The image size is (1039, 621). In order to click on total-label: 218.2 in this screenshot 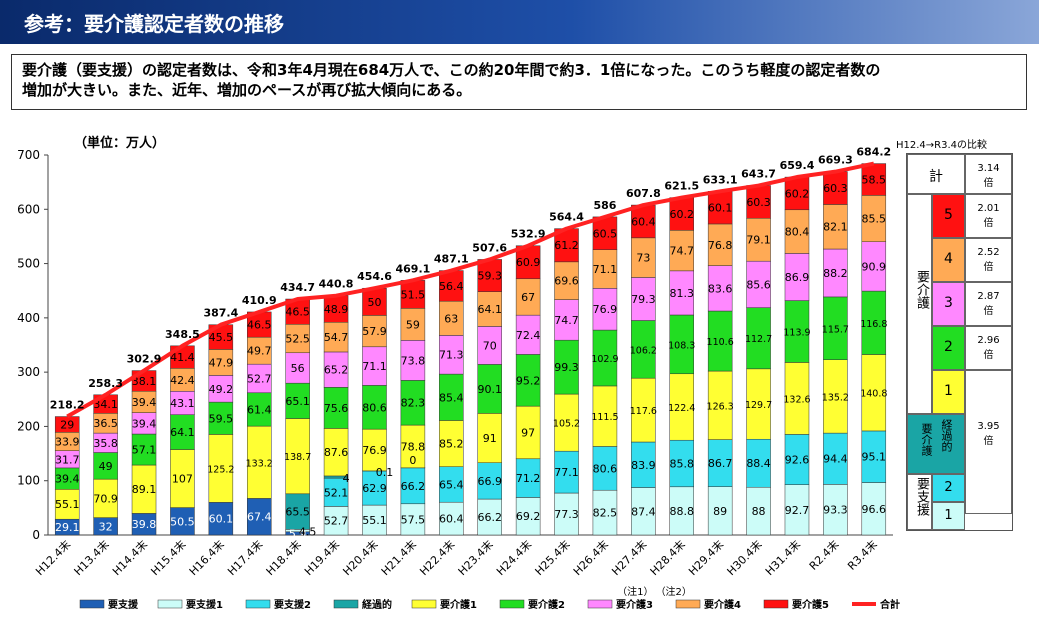, I will do `click(67, 405)`.